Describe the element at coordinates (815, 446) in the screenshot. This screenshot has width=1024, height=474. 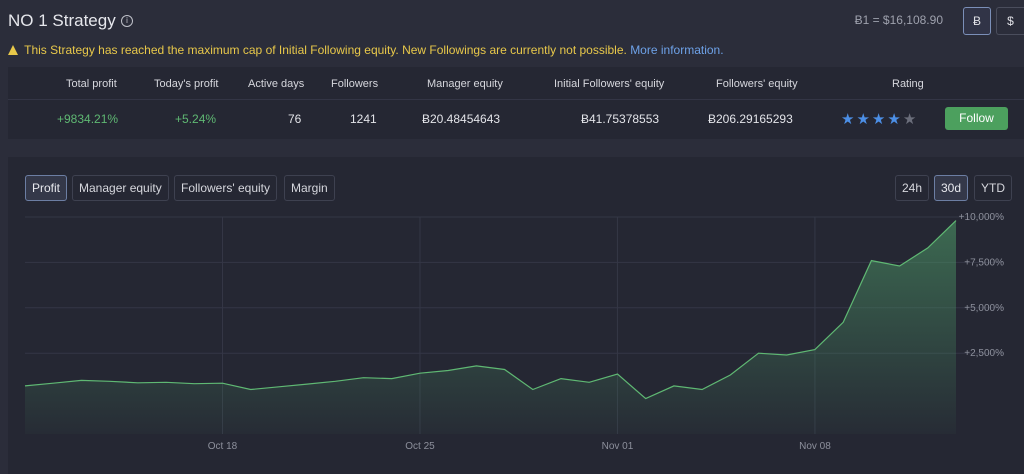
I see `x-tick-label: Nov 08` at that location.